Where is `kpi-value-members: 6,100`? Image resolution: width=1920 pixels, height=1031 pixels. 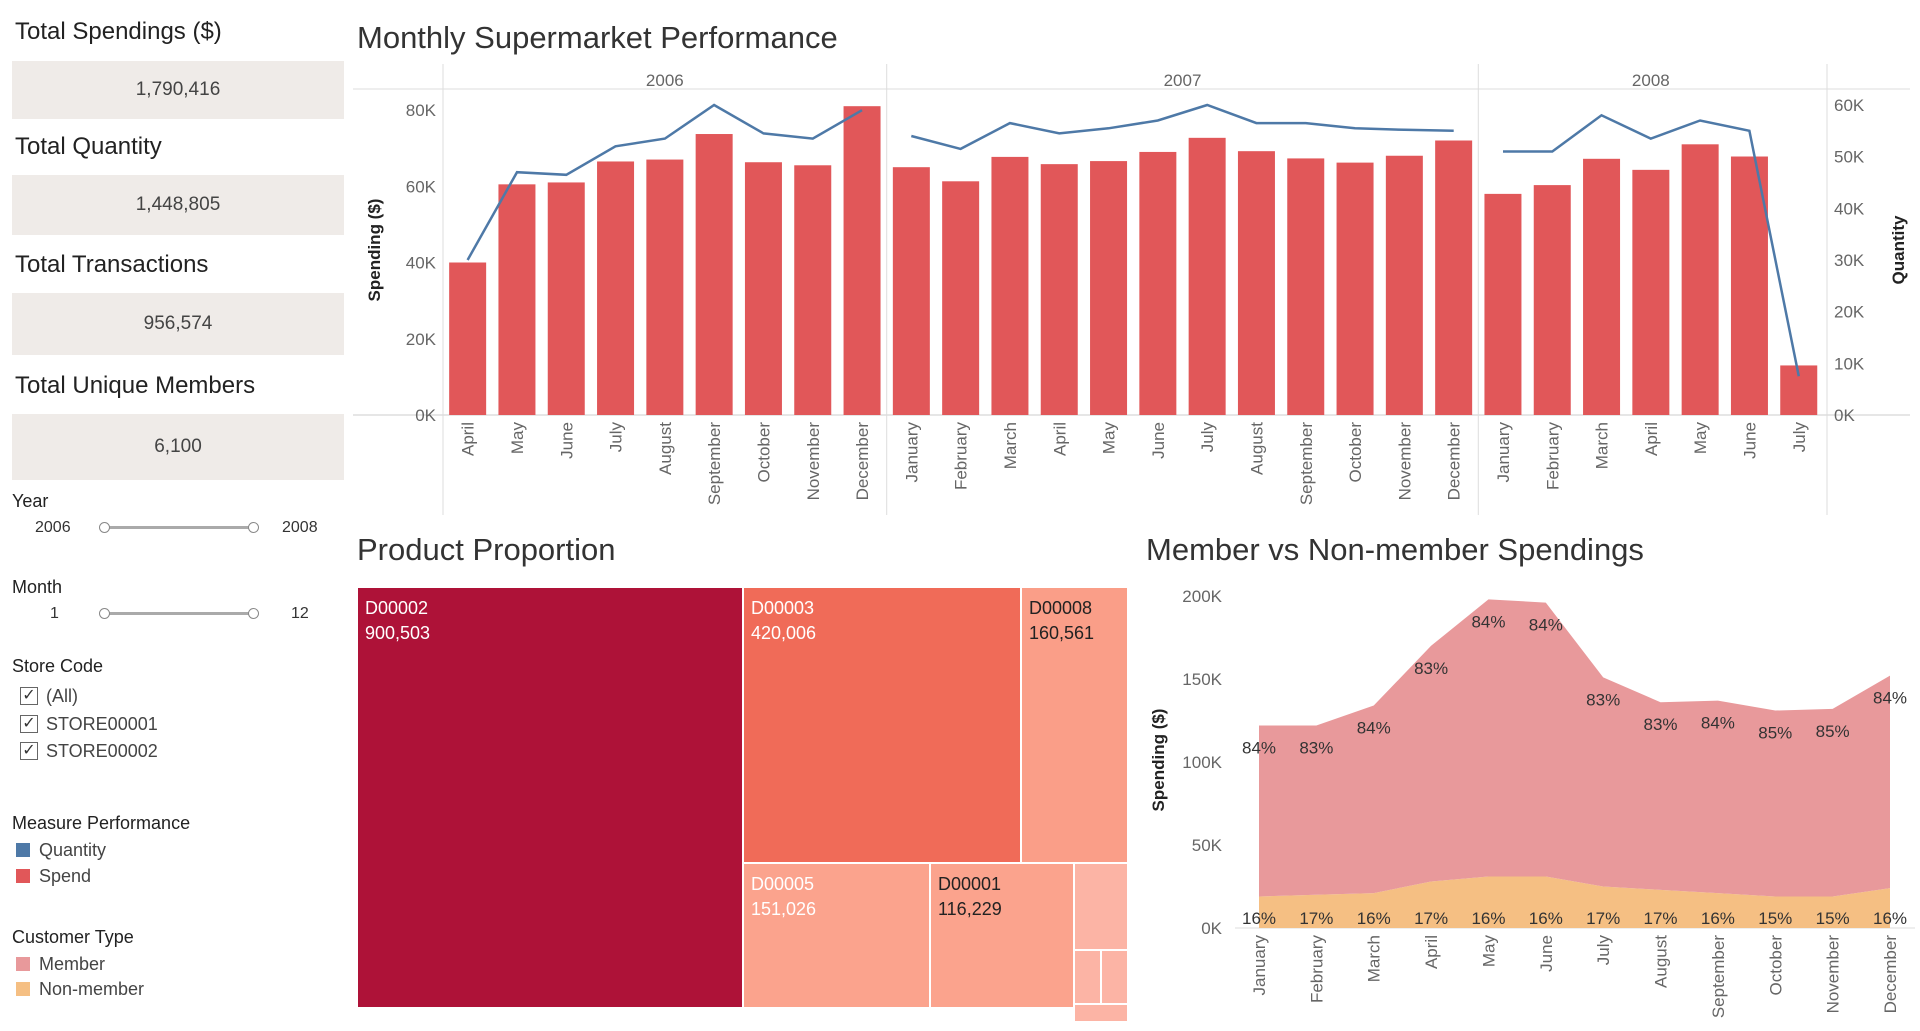
kpi-value-members: 6,100 is located at coordinates (178, 447).